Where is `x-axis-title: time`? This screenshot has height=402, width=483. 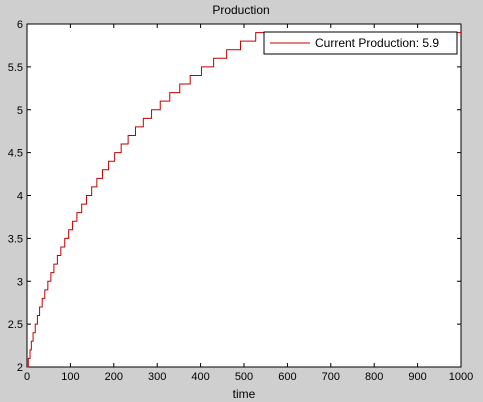 x-axis-title: time is located at coordinates (244, 394).